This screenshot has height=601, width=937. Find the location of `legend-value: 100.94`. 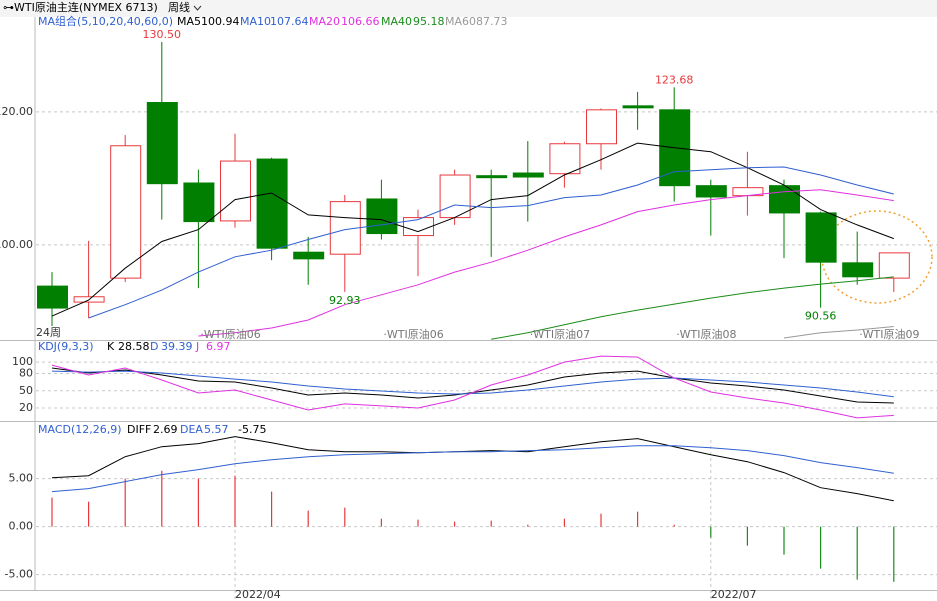

legend-value: 100.94 is located at coordinates (220, 21).